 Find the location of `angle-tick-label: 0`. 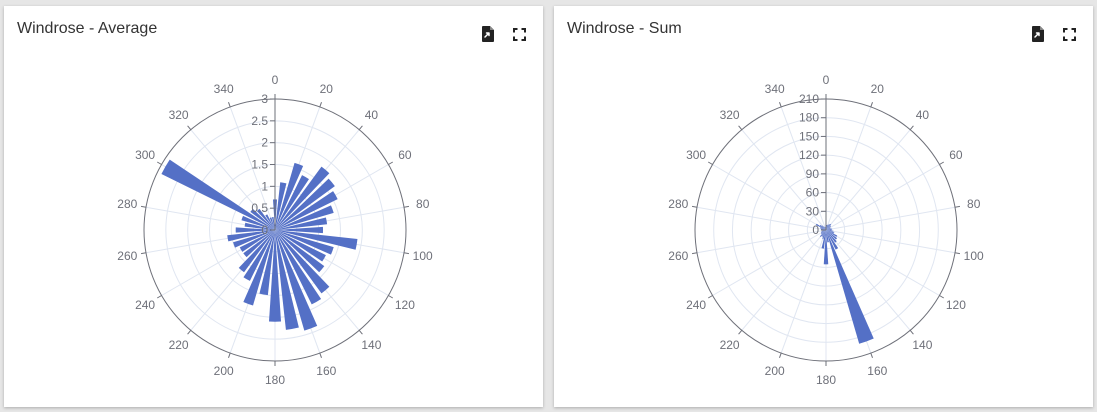

angle-tick-label: 0 is located at coordinates (275, 80).